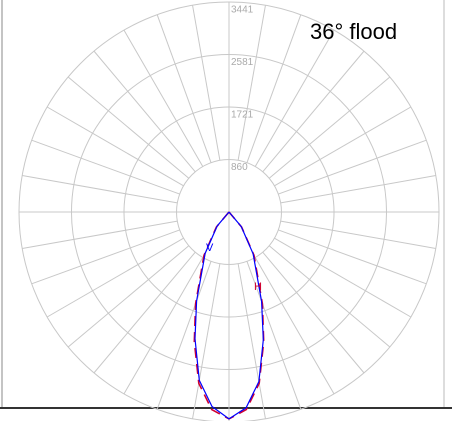 Image resolution: width=452 pixels, height=421 pixels. I want to click on r-tick-label: 3441, so click(242, 10).